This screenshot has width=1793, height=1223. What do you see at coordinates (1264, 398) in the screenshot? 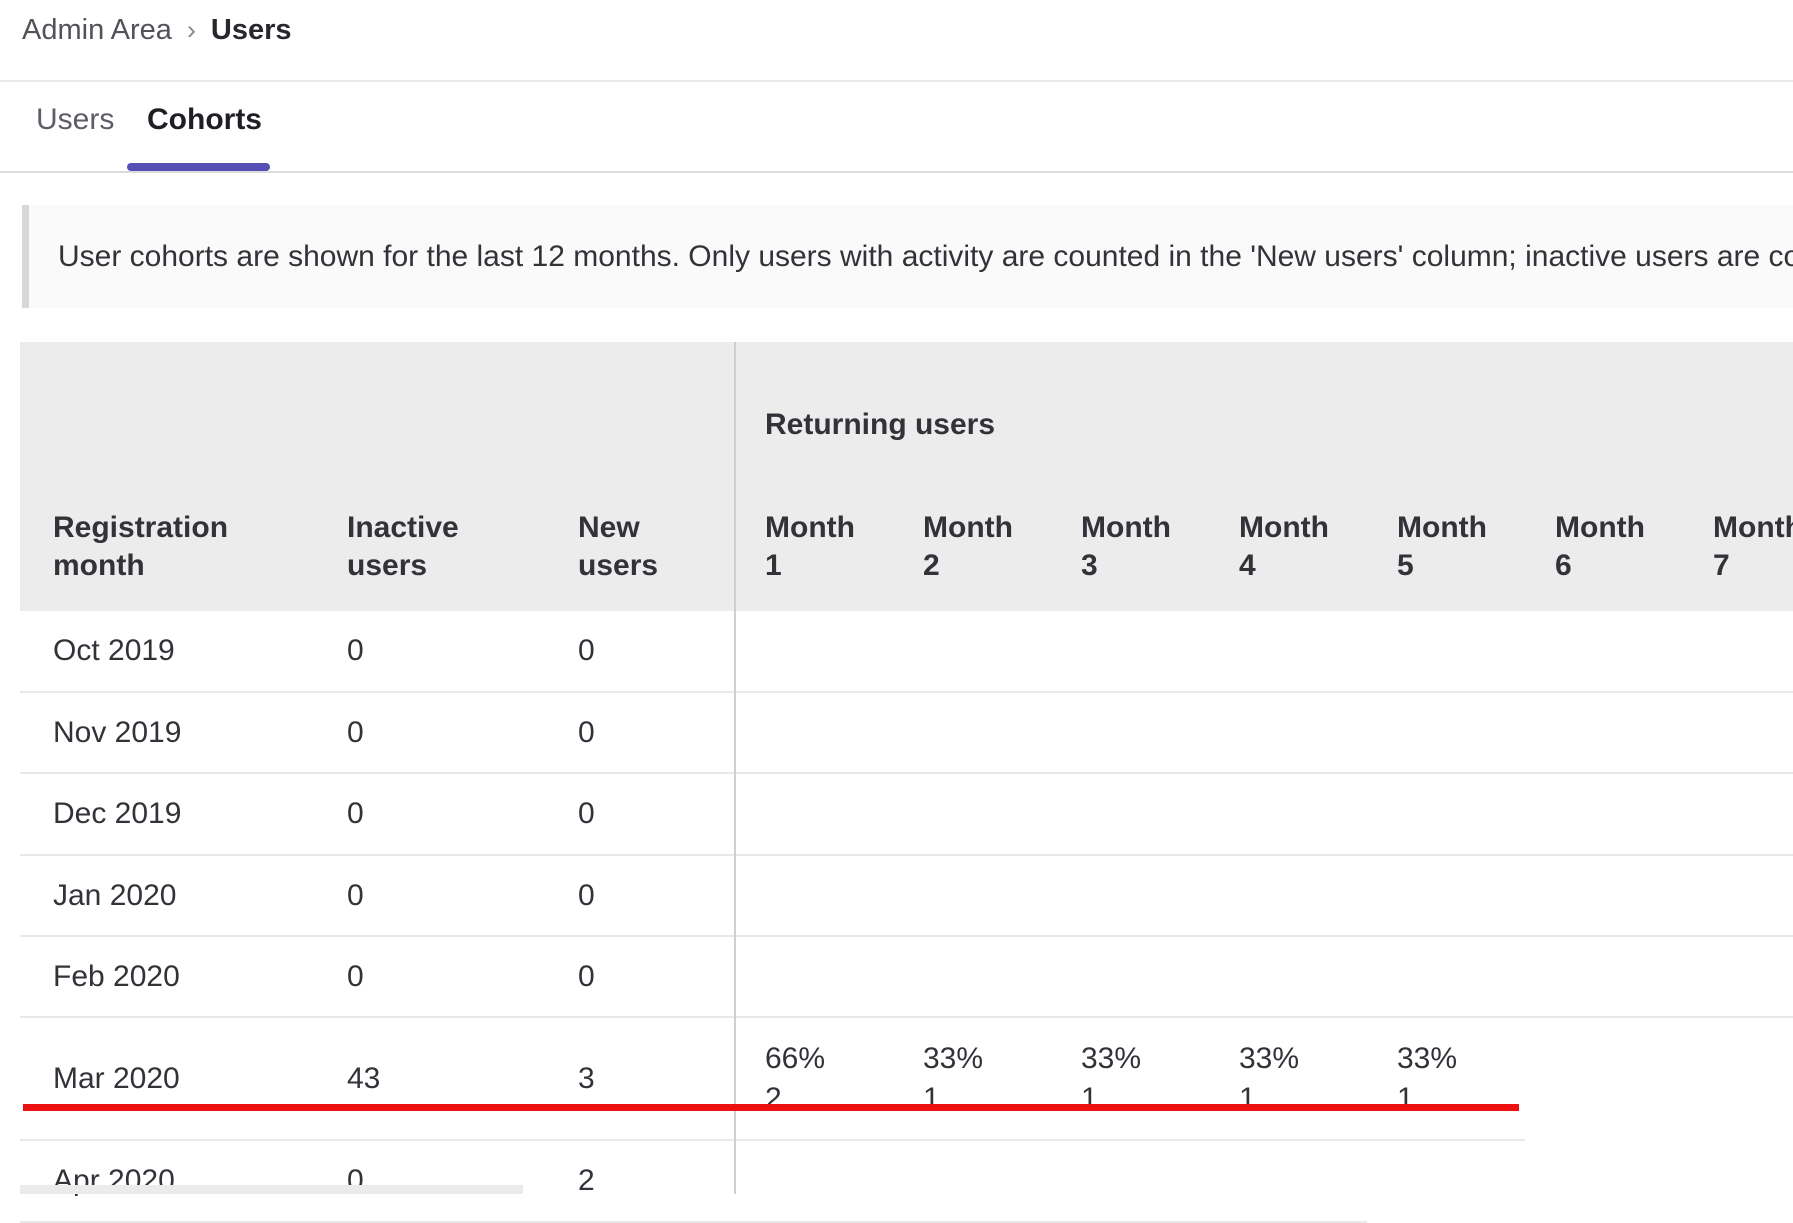
I see `returning-users-group-header: Returning users` at bounding box center [1264, 398].